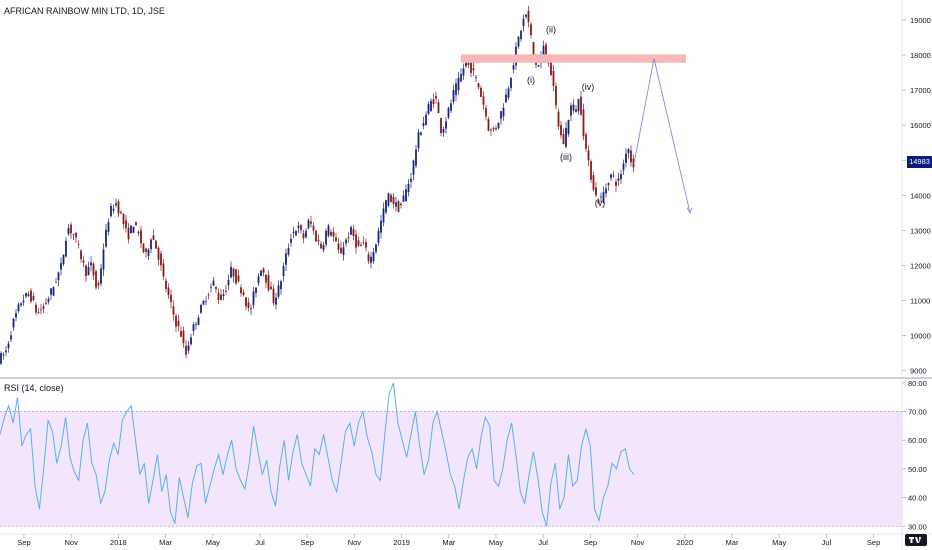 The height and width of the screenshot is (550, 932). Describe the element at coordinates (588, 87) in the screenshot. I see `wave-label: (iv)` at that location.